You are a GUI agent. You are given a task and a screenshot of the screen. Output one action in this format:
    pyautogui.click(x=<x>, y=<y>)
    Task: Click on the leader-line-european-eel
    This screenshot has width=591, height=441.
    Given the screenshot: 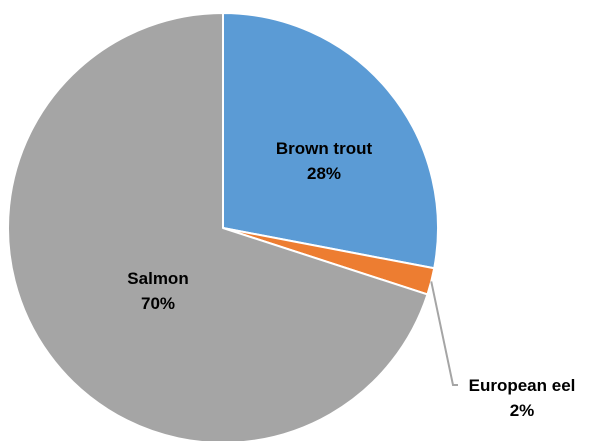 What is the action you would take?
    pyautogui.click(x=444, y=333)
    